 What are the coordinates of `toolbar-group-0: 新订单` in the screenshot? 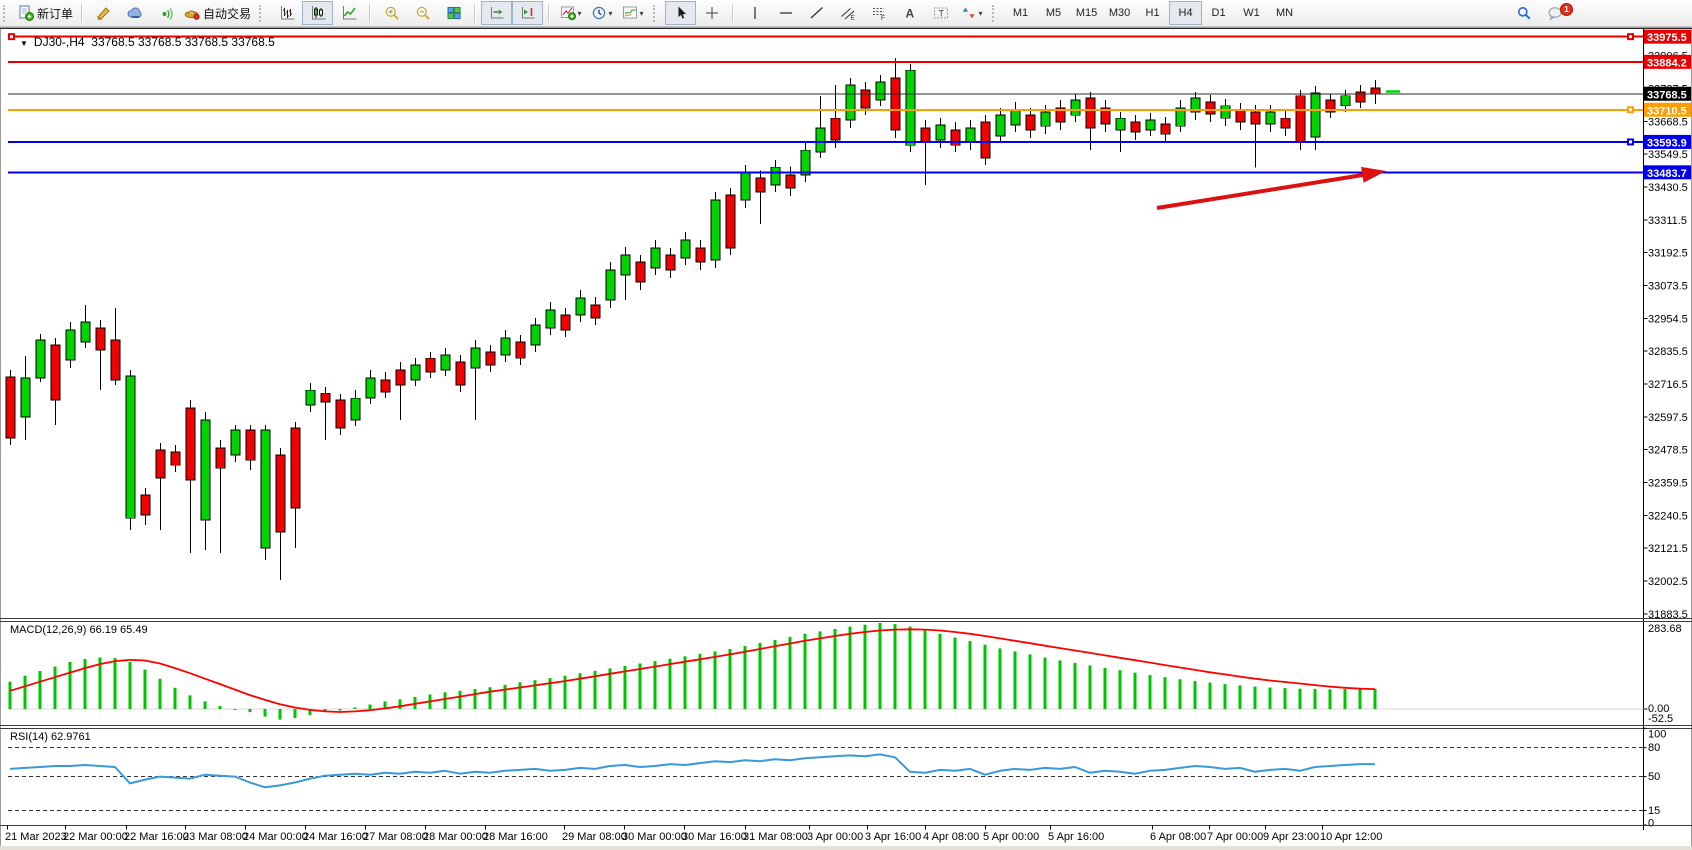 It's located at (45, 13).